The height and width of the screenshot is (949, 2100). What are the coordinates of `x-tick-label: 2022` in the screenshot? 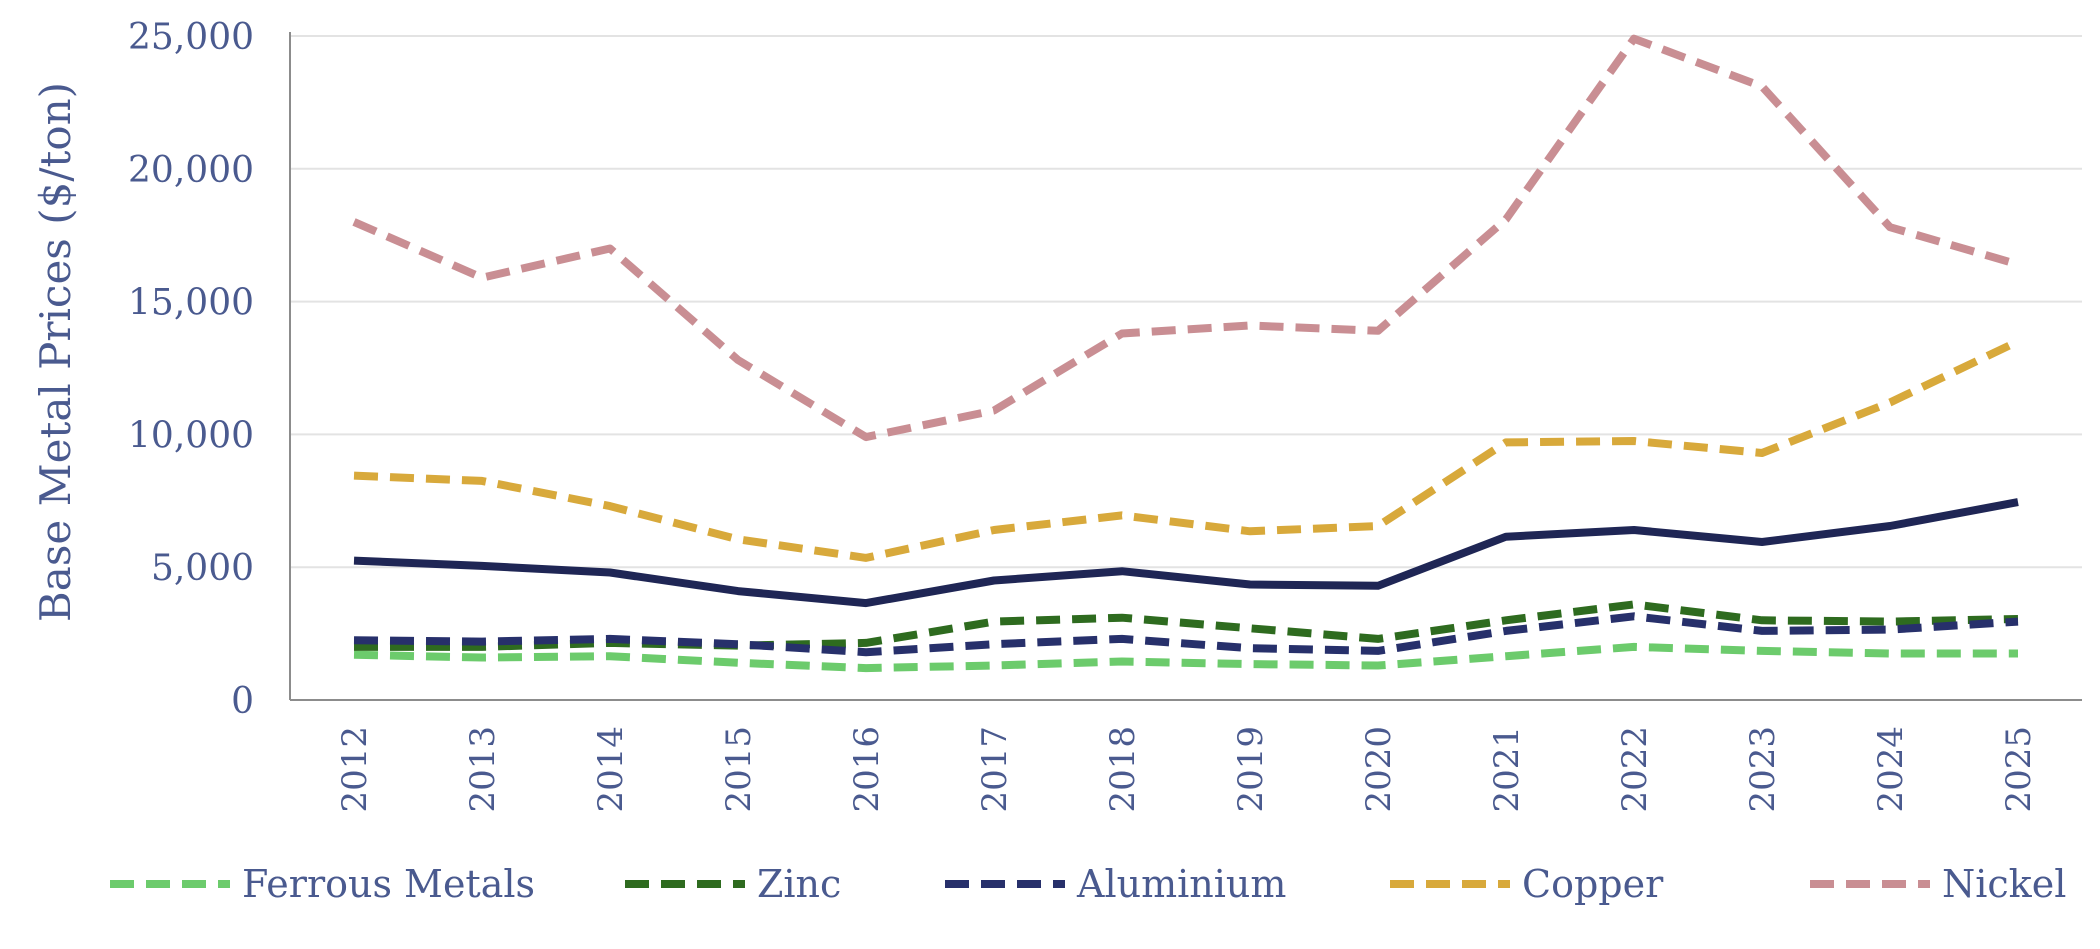 It's located at (1635, 769).